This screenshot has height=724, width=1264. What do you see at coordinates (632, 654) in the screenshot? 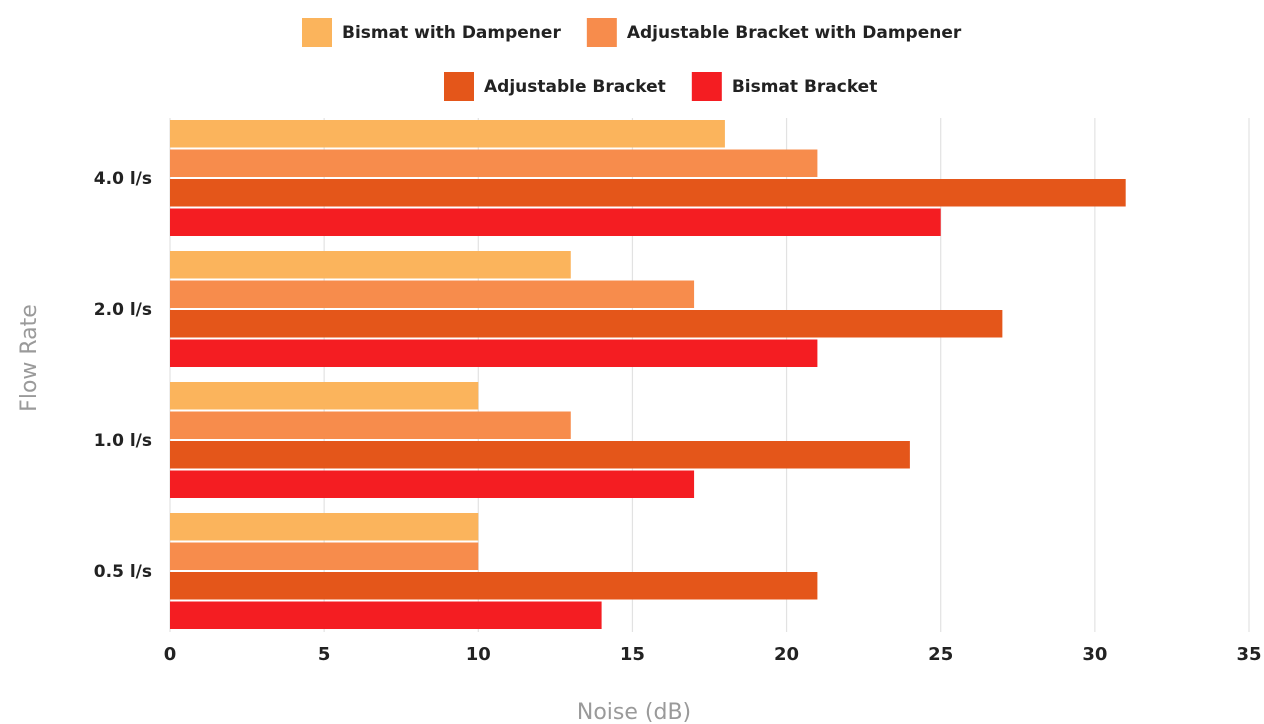
I see `x-tick-label-15: 15` at bounding box center [632, 654].